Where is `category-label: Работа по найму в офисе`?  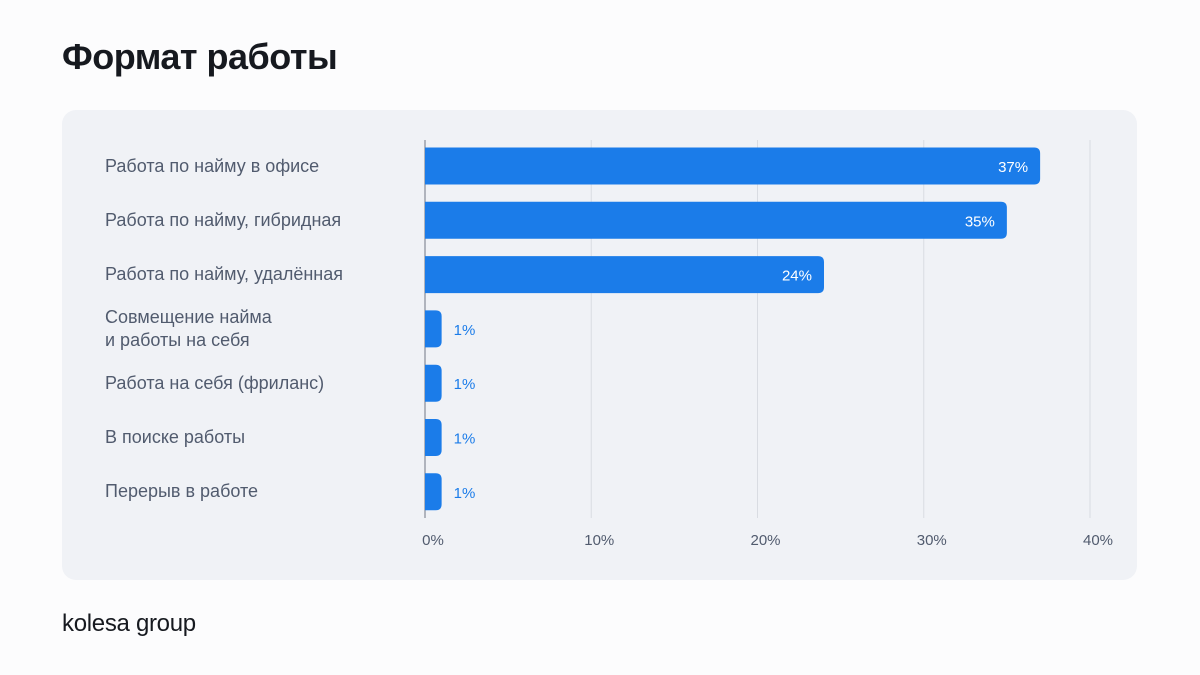 category-label: Работа по найму в офисе is located at coordinates (212, 165).